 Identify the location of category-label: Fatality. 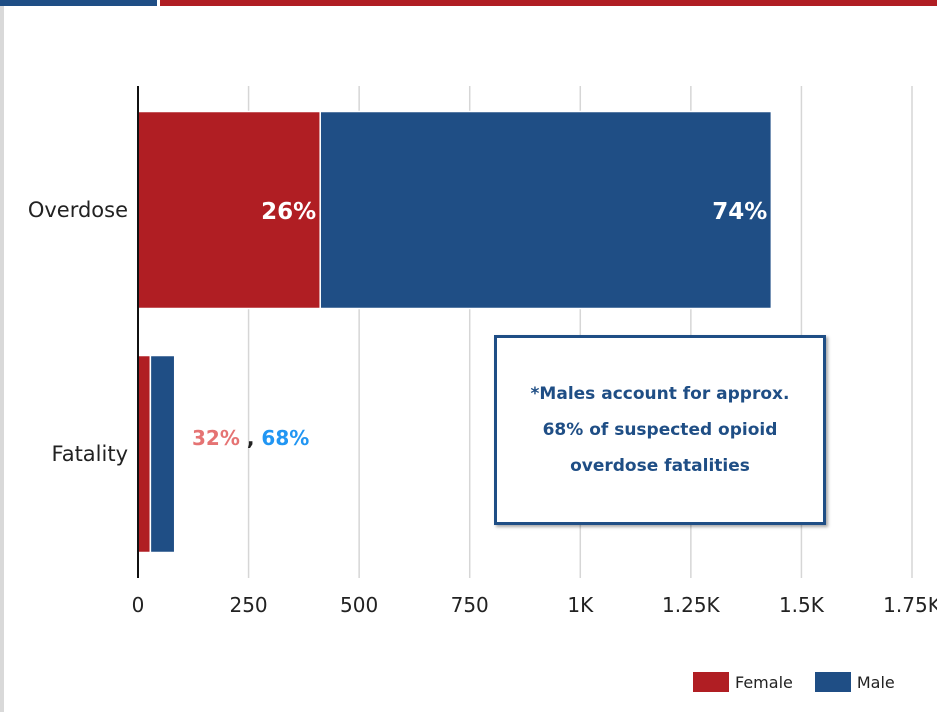
(90, 454).